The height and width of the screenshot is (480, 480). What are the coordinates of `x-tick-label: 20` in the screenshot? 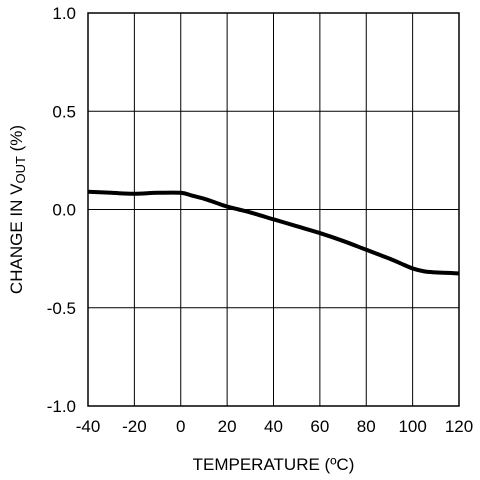 It's located at (227, 426).